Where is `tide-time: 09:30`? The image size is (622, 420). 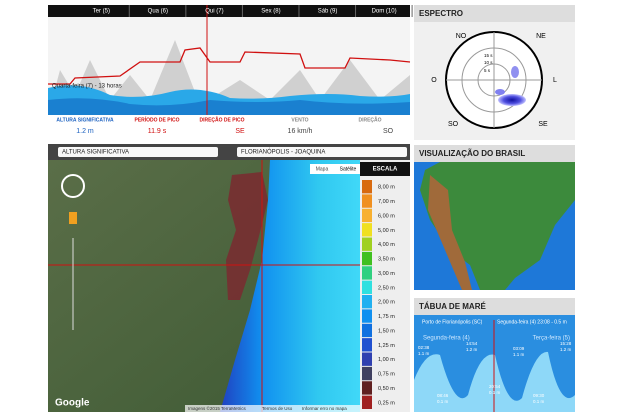
tide-time: 09:30 is located at coordinates (539, 395).